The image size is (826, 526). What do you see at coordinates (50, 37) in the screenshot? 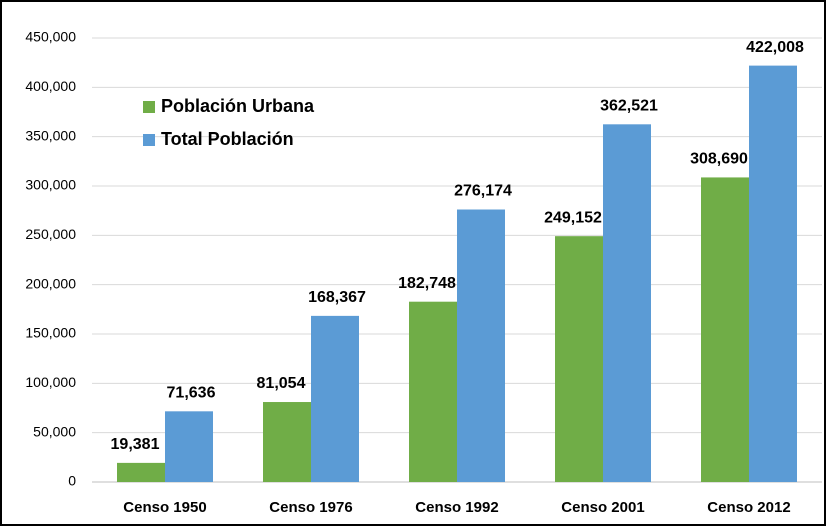
I see `y-tick-label: 450,000` at bounding box center [50, 37].